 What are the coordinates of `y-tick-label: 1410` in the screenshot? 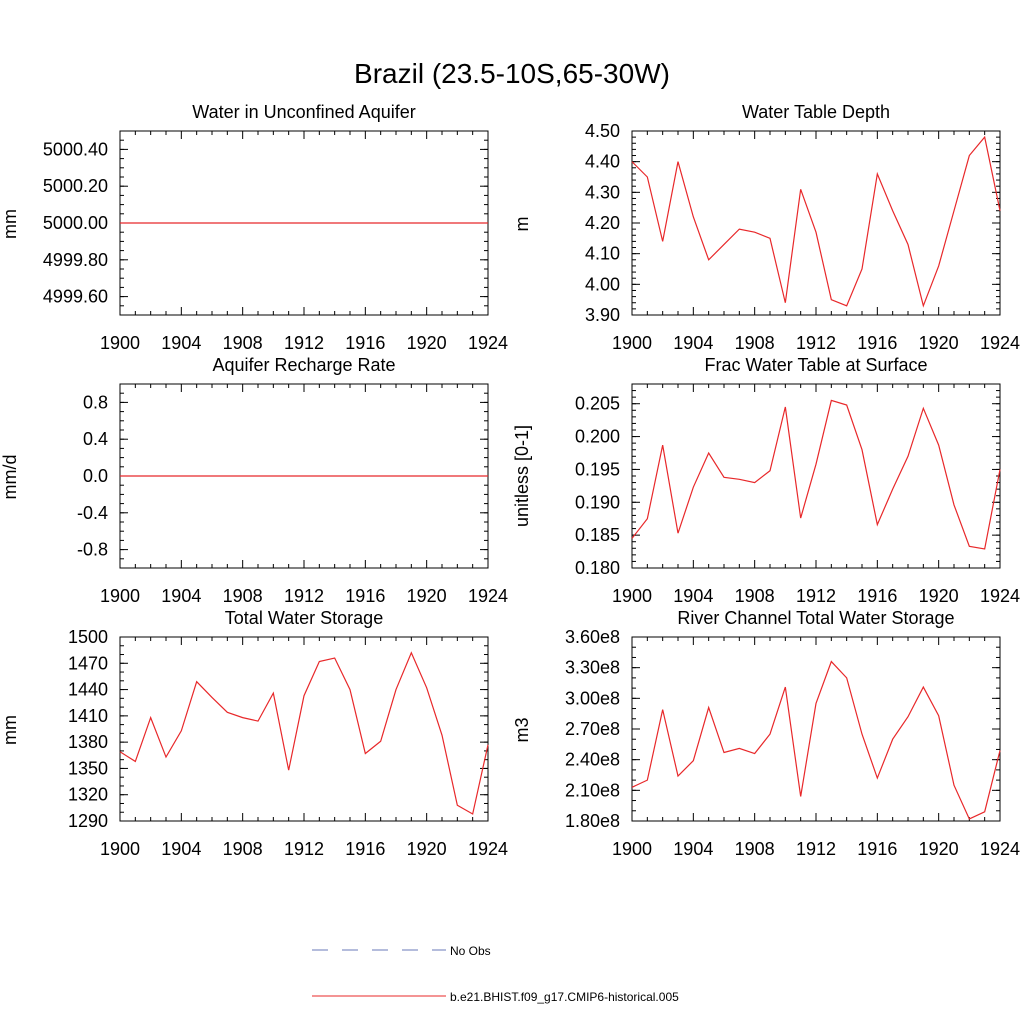 It's located at (88, 716).